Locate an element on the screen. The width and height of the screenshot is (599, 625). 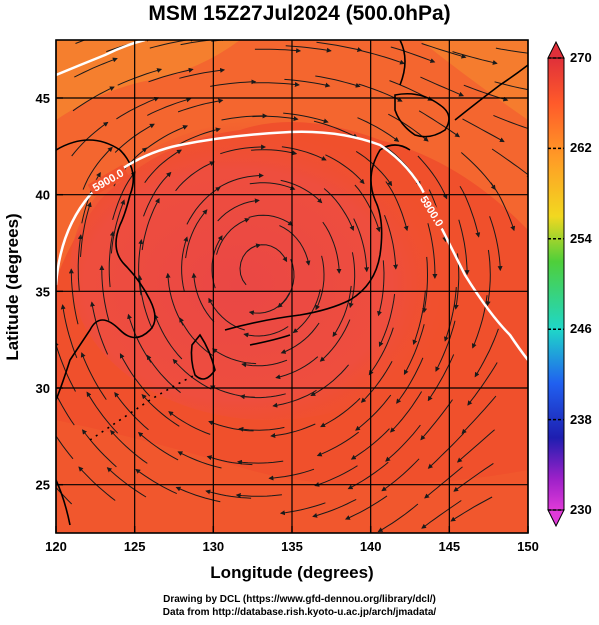
x-tick-label-130: 130 is located at coordinates (213, 546).